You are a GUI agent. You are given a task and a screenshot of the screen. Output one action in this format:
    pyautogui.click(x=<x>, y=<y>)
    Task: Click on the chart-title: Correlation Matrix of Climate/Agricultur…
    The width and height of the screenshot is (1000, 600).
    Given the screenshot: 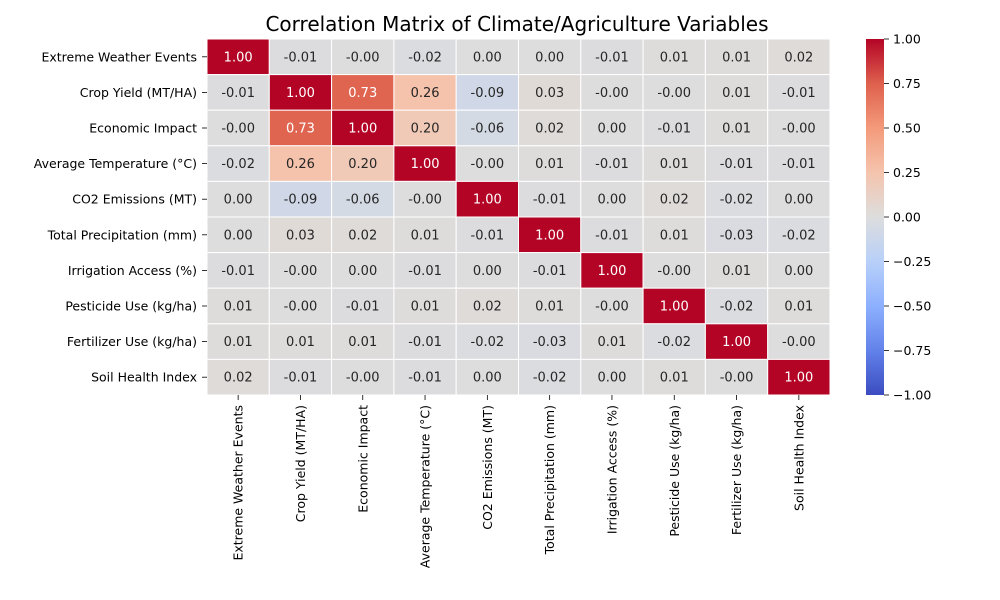 What is the action you would take?
    pyautogui.click(x=516, y=24)
    